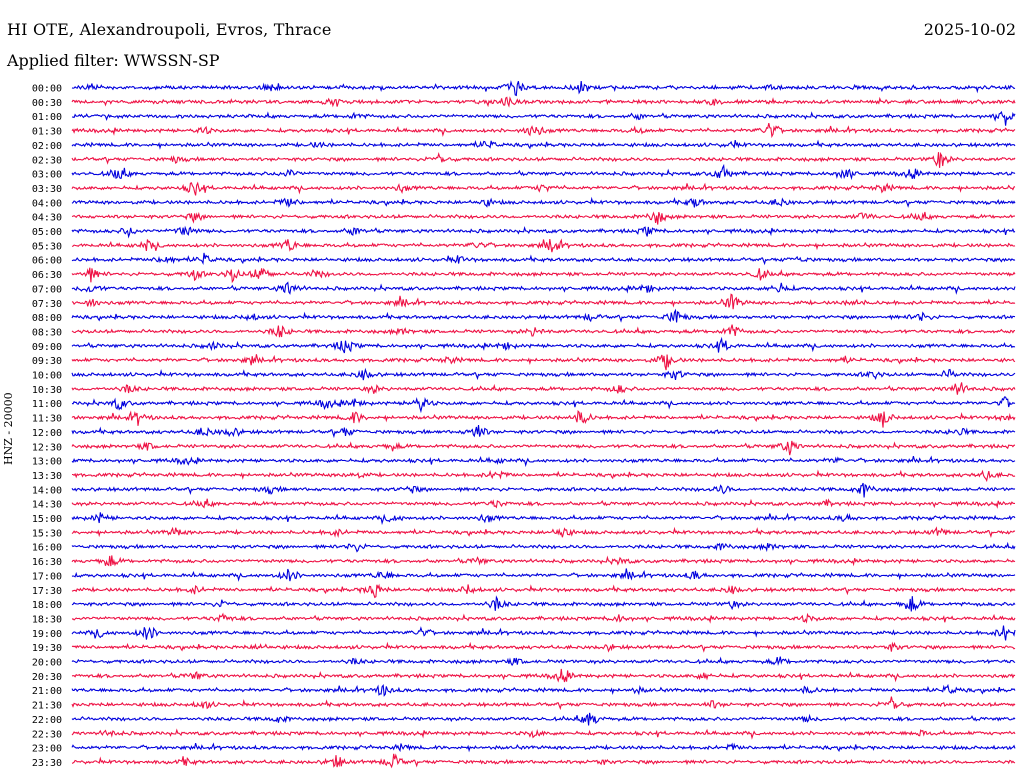 This screenshot has width=1024, height=780. Describe the element at coordinates (47, 189) in the screenshot. I see `time-tick-label: 03:30` at that location.